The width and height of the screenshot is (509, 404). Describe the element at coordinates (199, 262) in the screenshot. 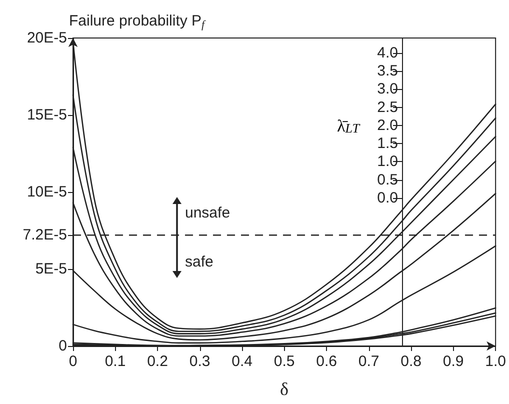

I see `annotation: safe` at that location.